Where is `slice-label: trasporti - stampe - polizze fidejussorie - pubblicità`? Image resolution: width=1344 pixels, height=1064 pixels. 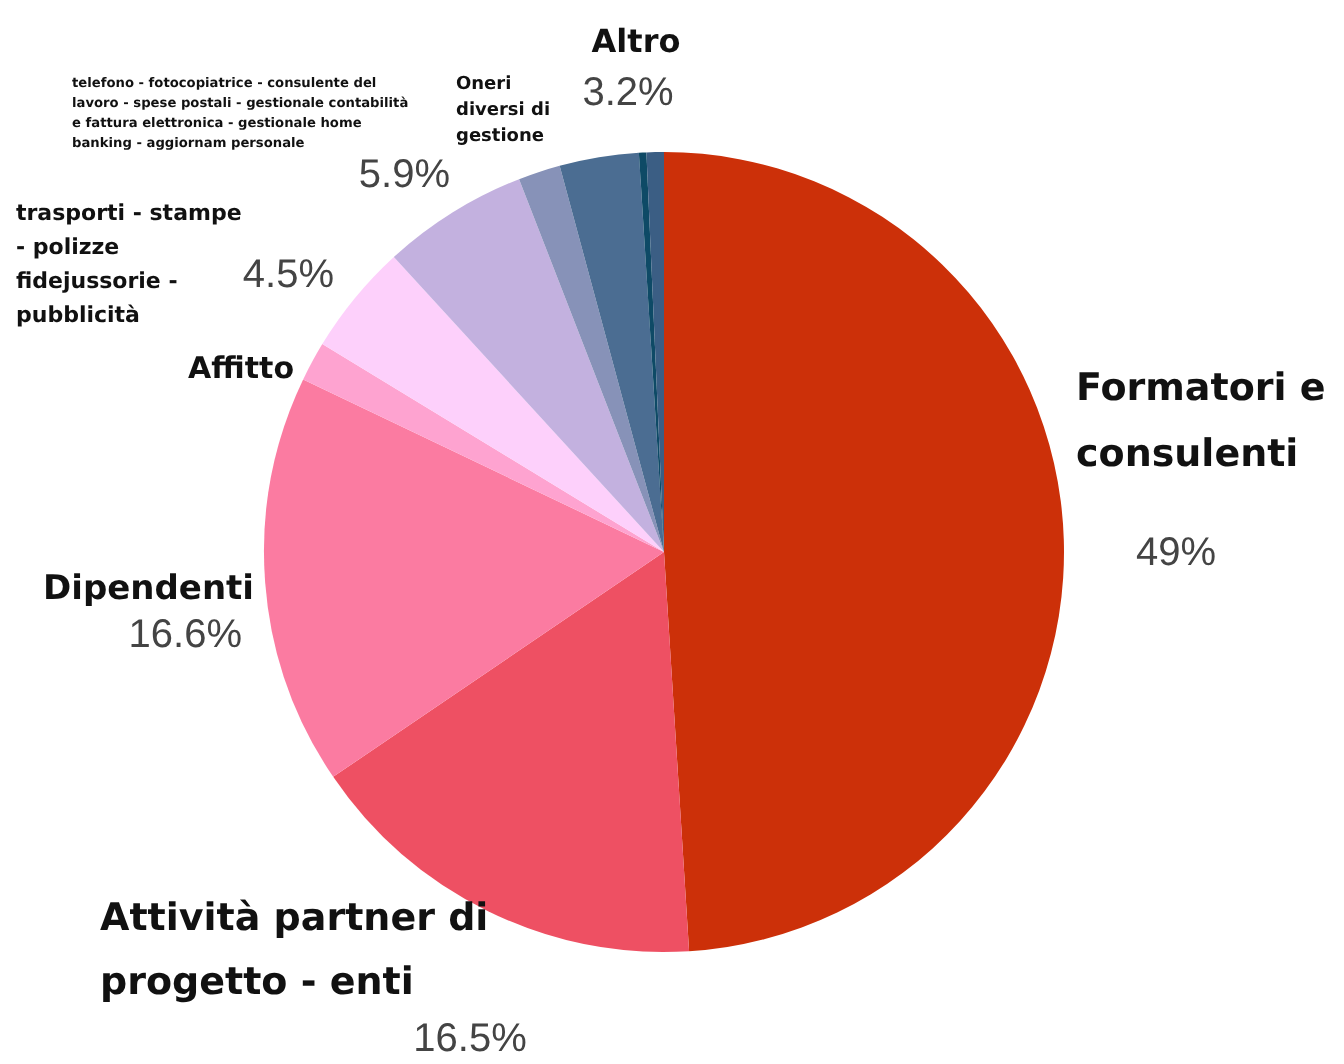 slice-label: trasporti - stampe - polizze fidejussorie - pubblicità is located at coordinates (129, 263).